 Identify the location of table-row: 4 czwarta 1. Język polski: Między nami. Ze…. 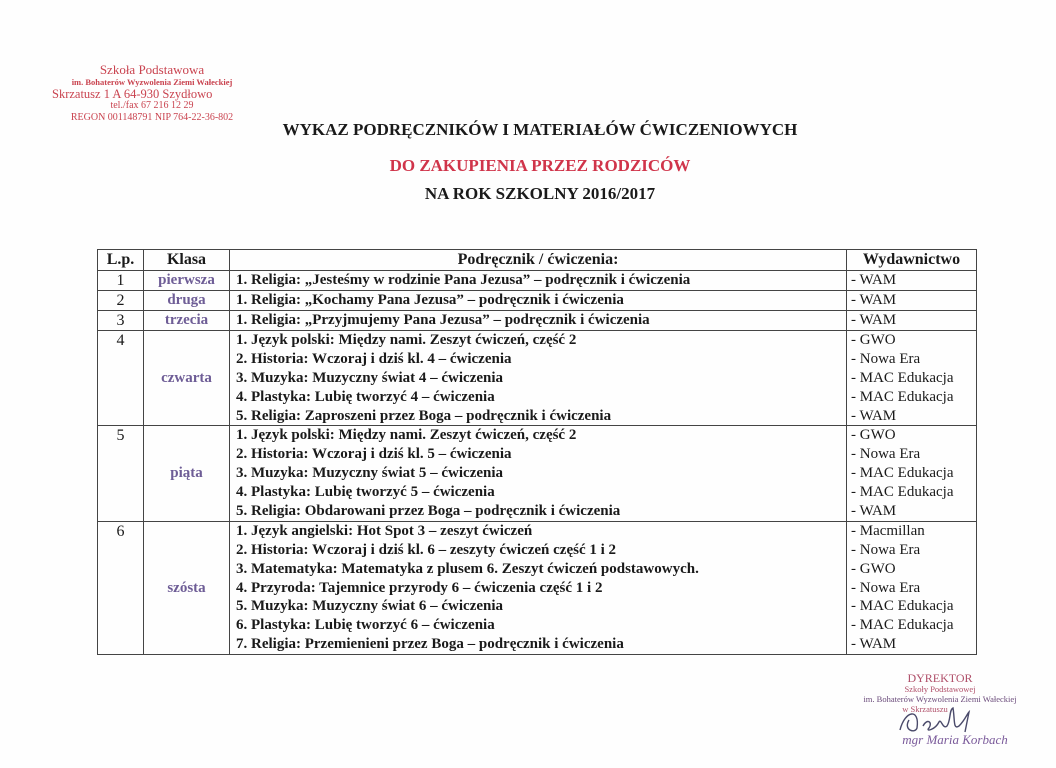
(537, 378).